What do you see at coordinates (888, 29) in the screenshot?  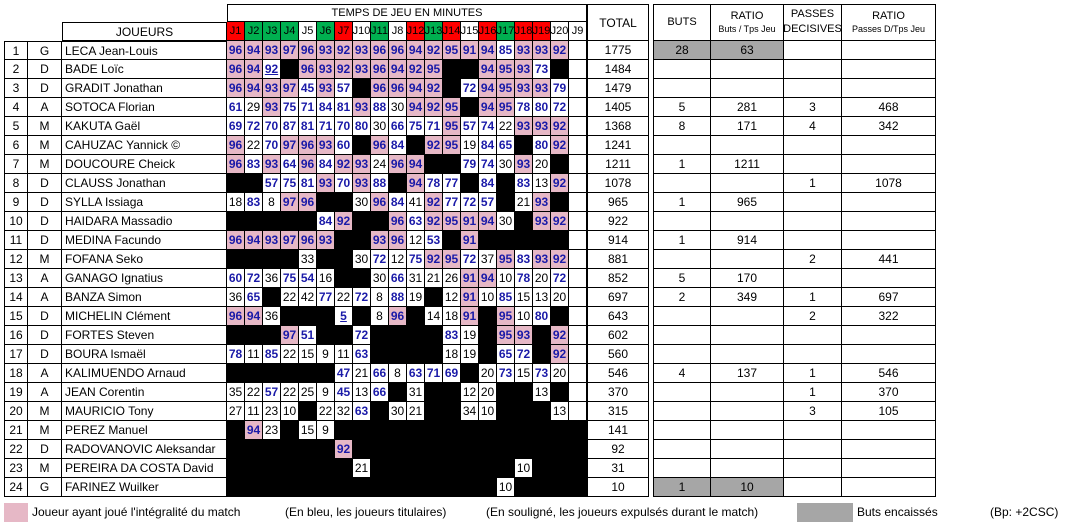 I see `ratio-assists-sub: Passes D/Tps Jeu` at bounding box center [888, 29].